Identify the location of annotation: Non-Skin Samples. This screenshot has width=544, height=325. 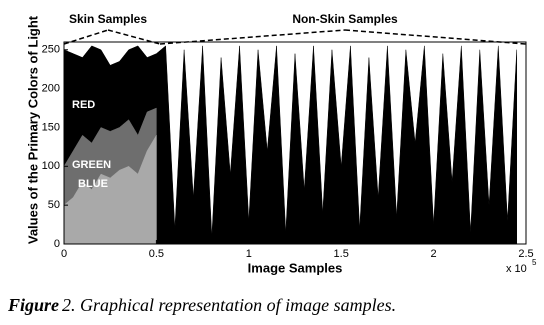
(345, 19).